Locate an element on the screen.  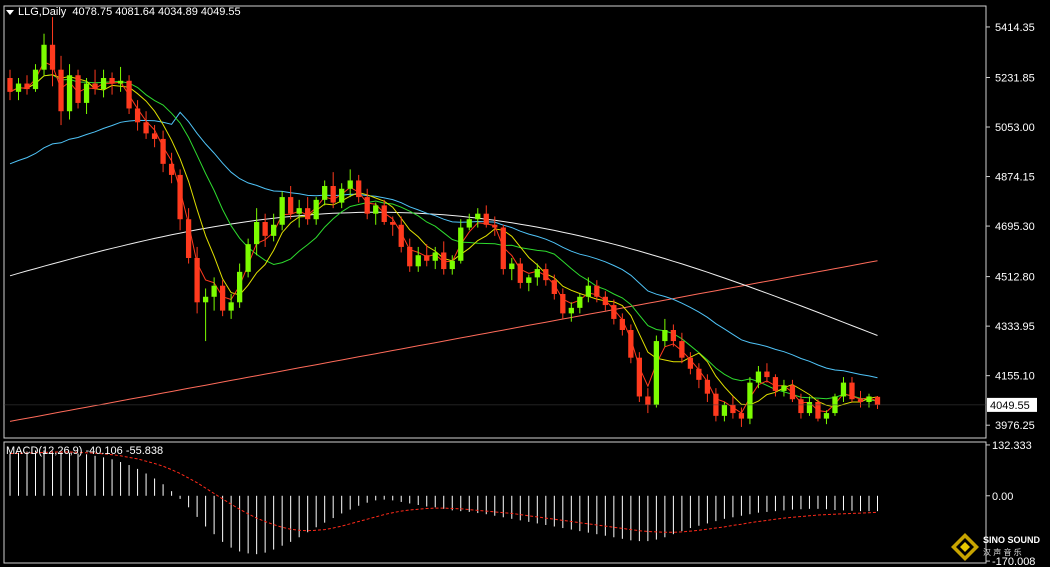
price-tick-label: 5053.00 is located at coordinates (1015, 128).